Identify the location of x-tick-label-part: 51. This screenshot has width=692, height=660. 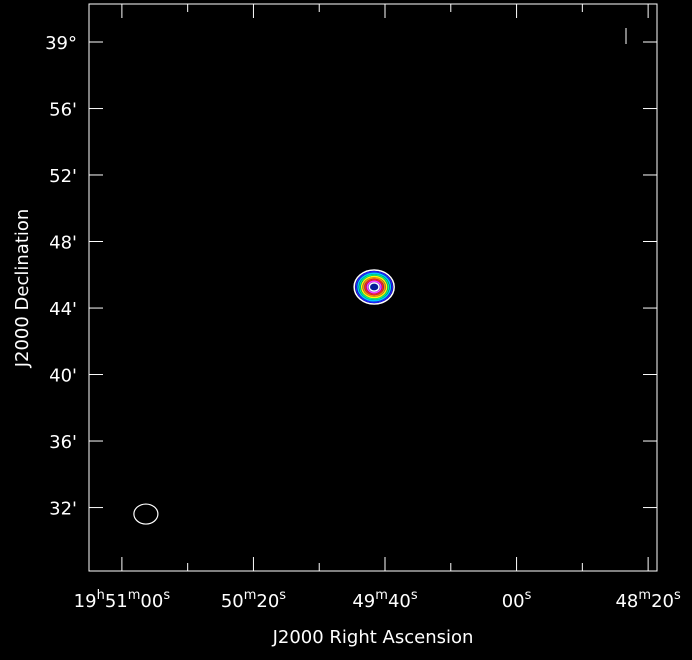
(116, 601).